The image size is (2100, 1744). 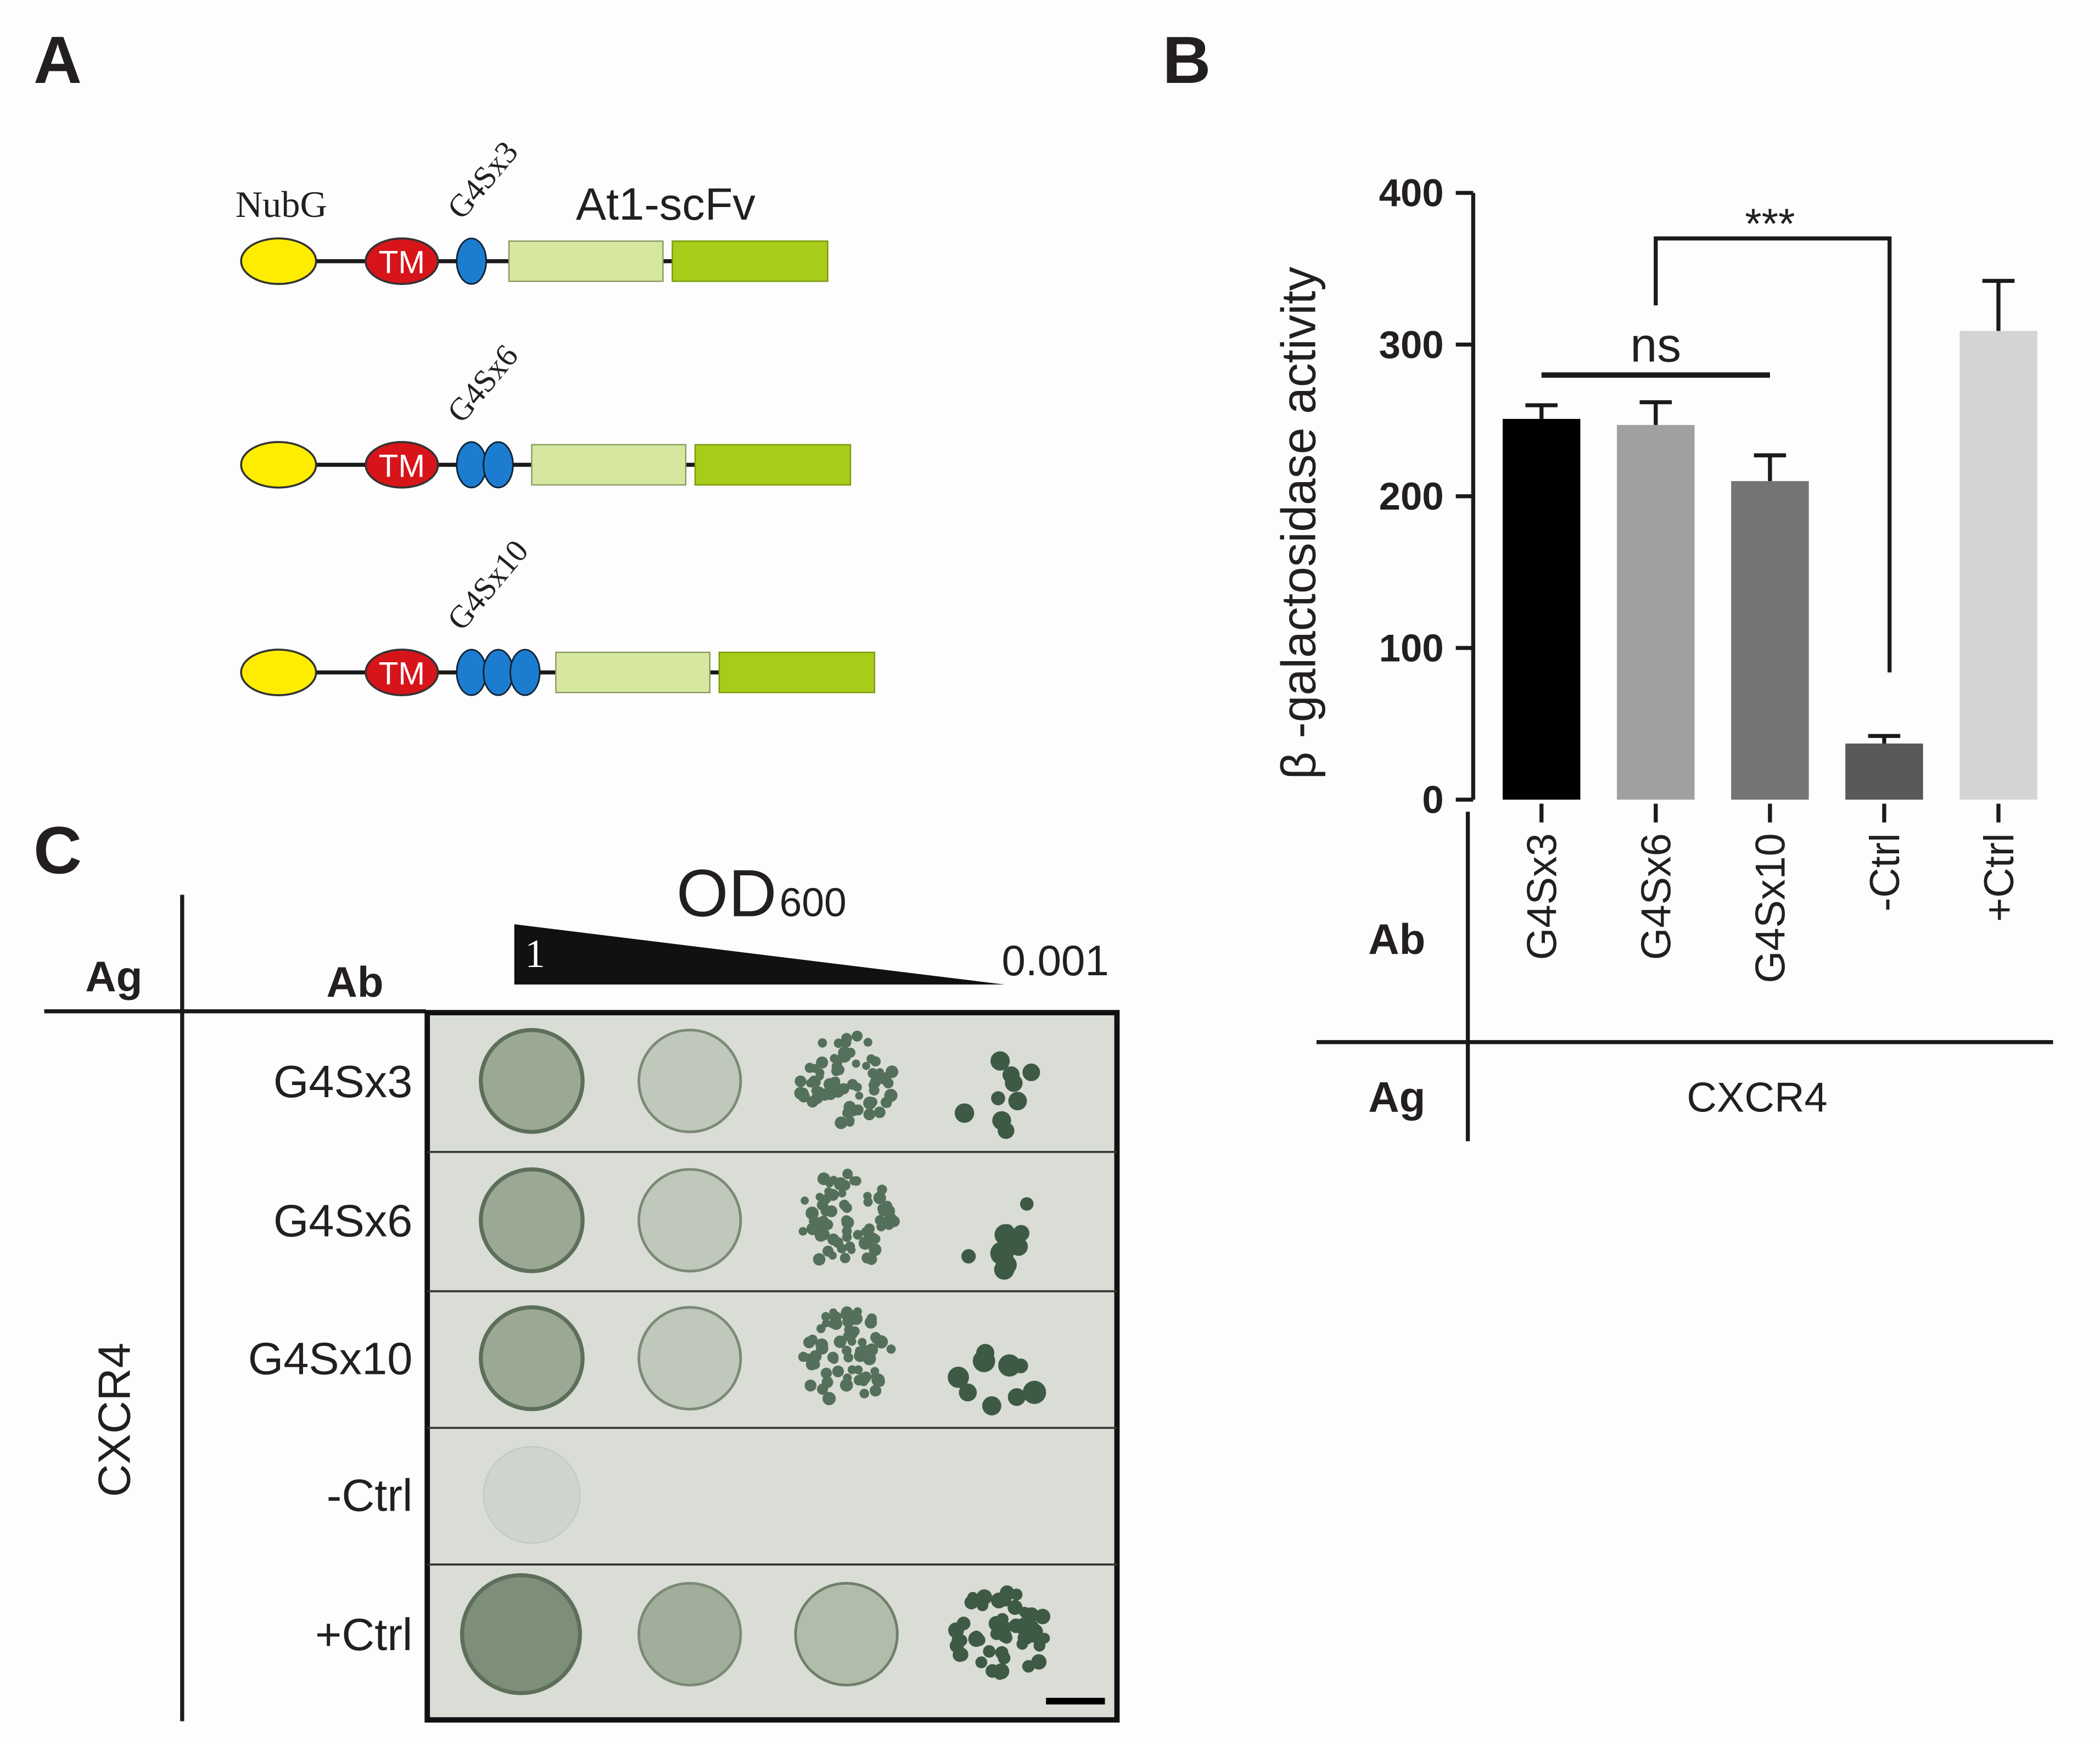 What do you see at coordinates (1757, 1098) in the screenshot?
I see `antigen-label: CXCR4` at bounding box center [1757, 1098].